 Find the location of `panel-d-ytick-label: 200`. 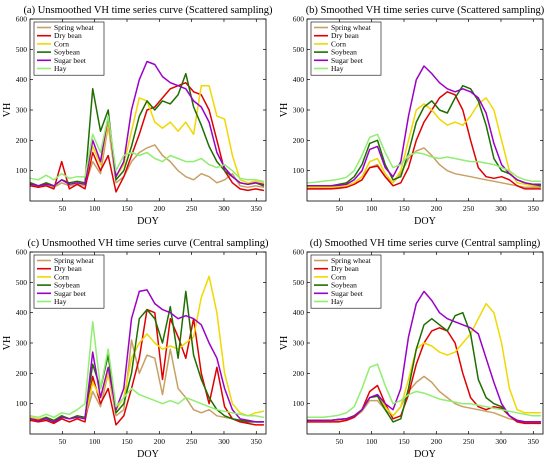

panel-d-ytick-label: 200 is located at coordinates (299, 373).